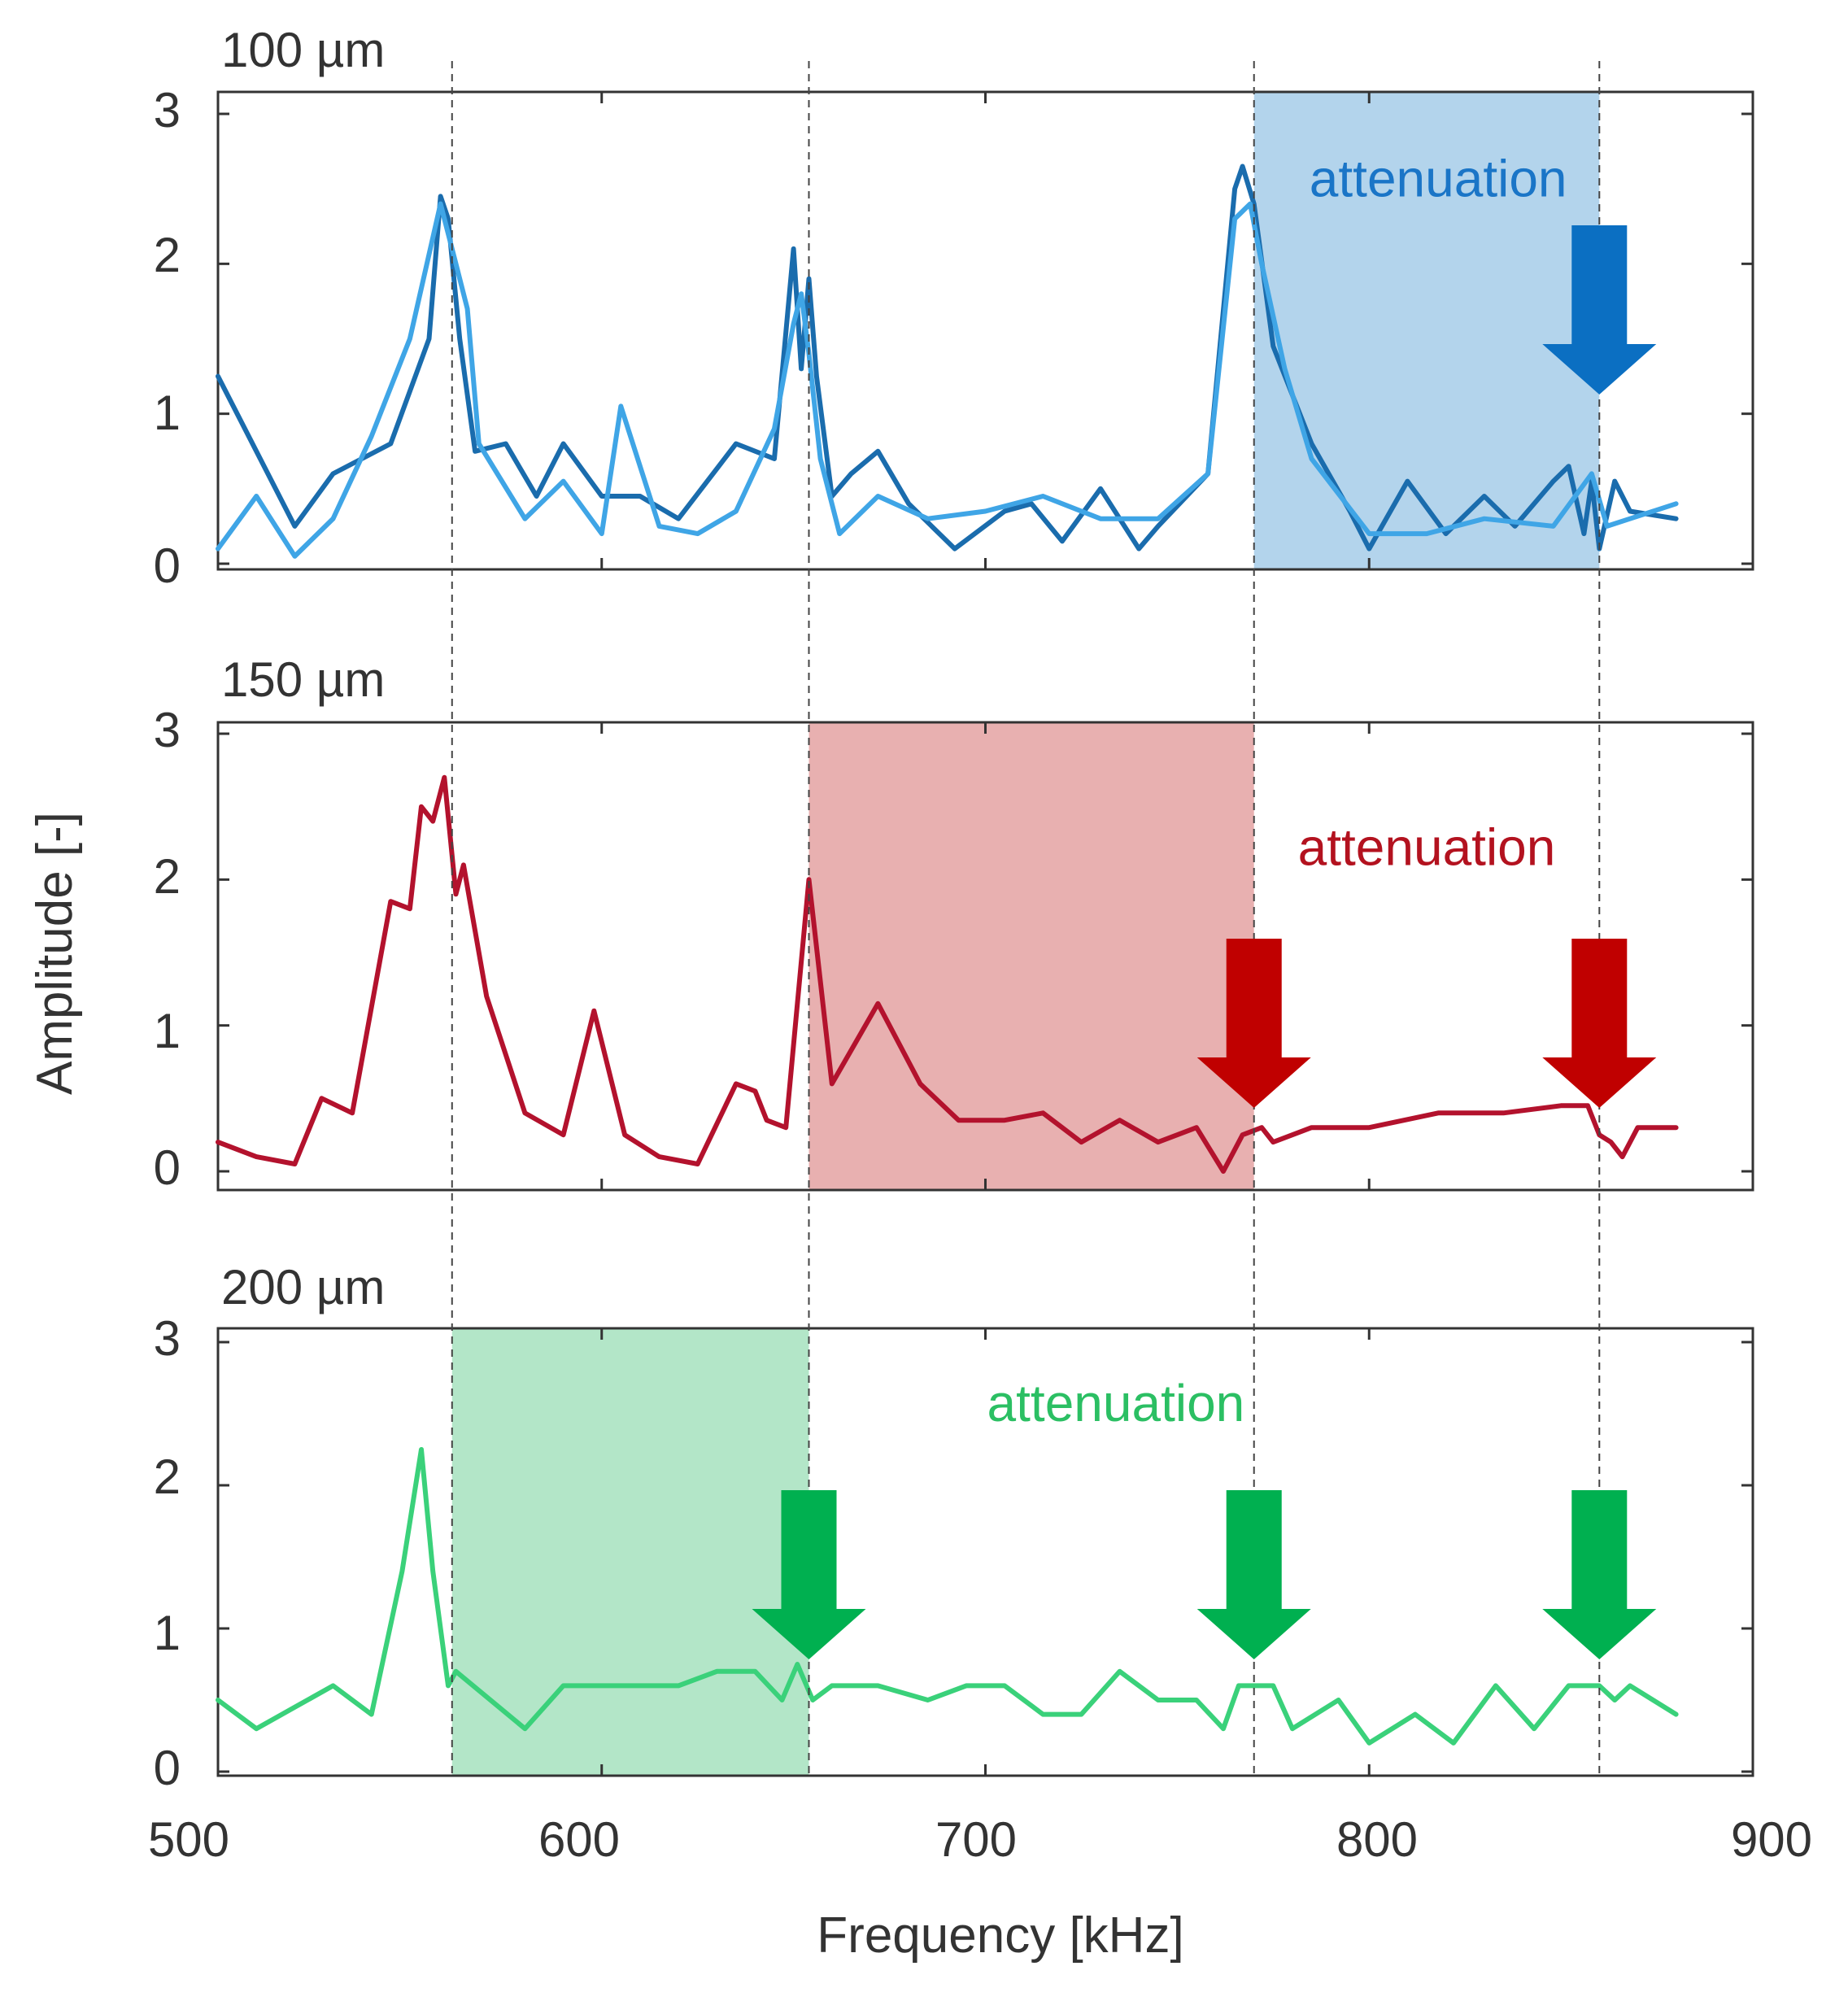  Describe the element at coordinates (976, 1839) in the screenshot. I see `x-tick-label-700: 700` at that location.